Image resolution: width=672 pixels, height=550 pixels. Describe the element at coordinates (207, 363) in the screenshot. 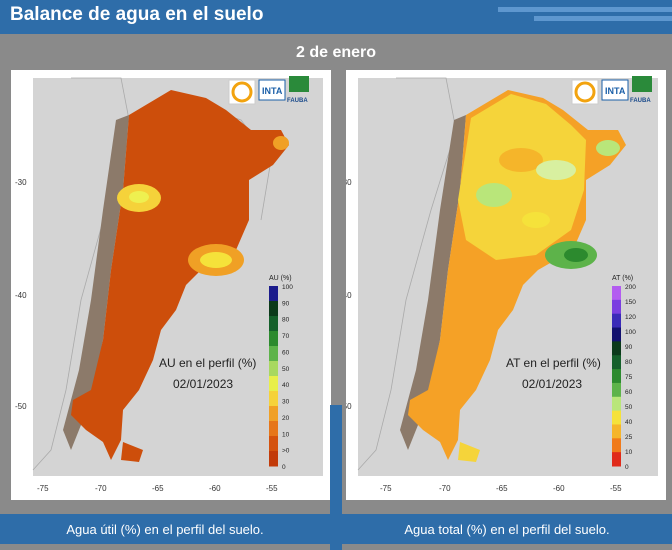

I see `map-label-title: AU en el perfil (%)` at that location.